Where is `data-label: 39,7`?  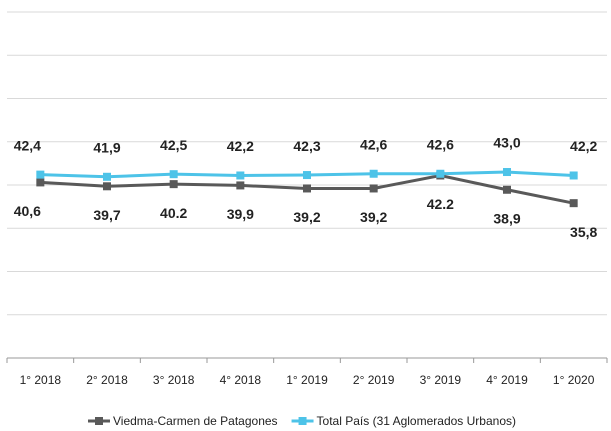 data-label: 39,7 is located at coordinates (106, 215).